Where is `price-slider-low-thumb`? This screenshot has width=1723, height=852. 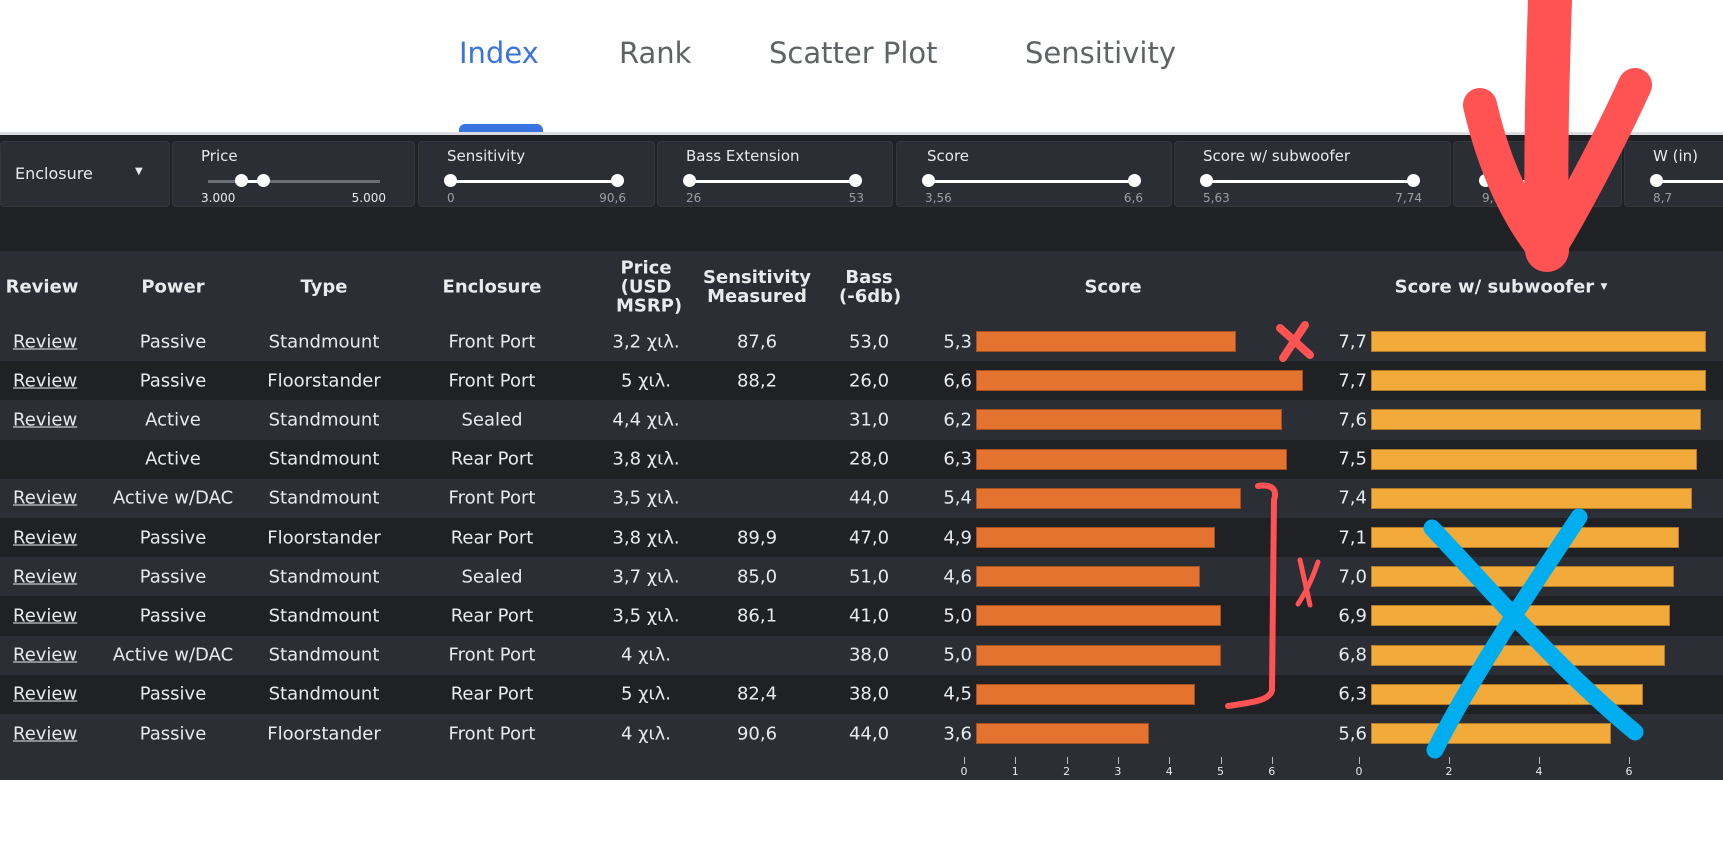 price-slider-low-thumb is located at coordinates (241, 180).